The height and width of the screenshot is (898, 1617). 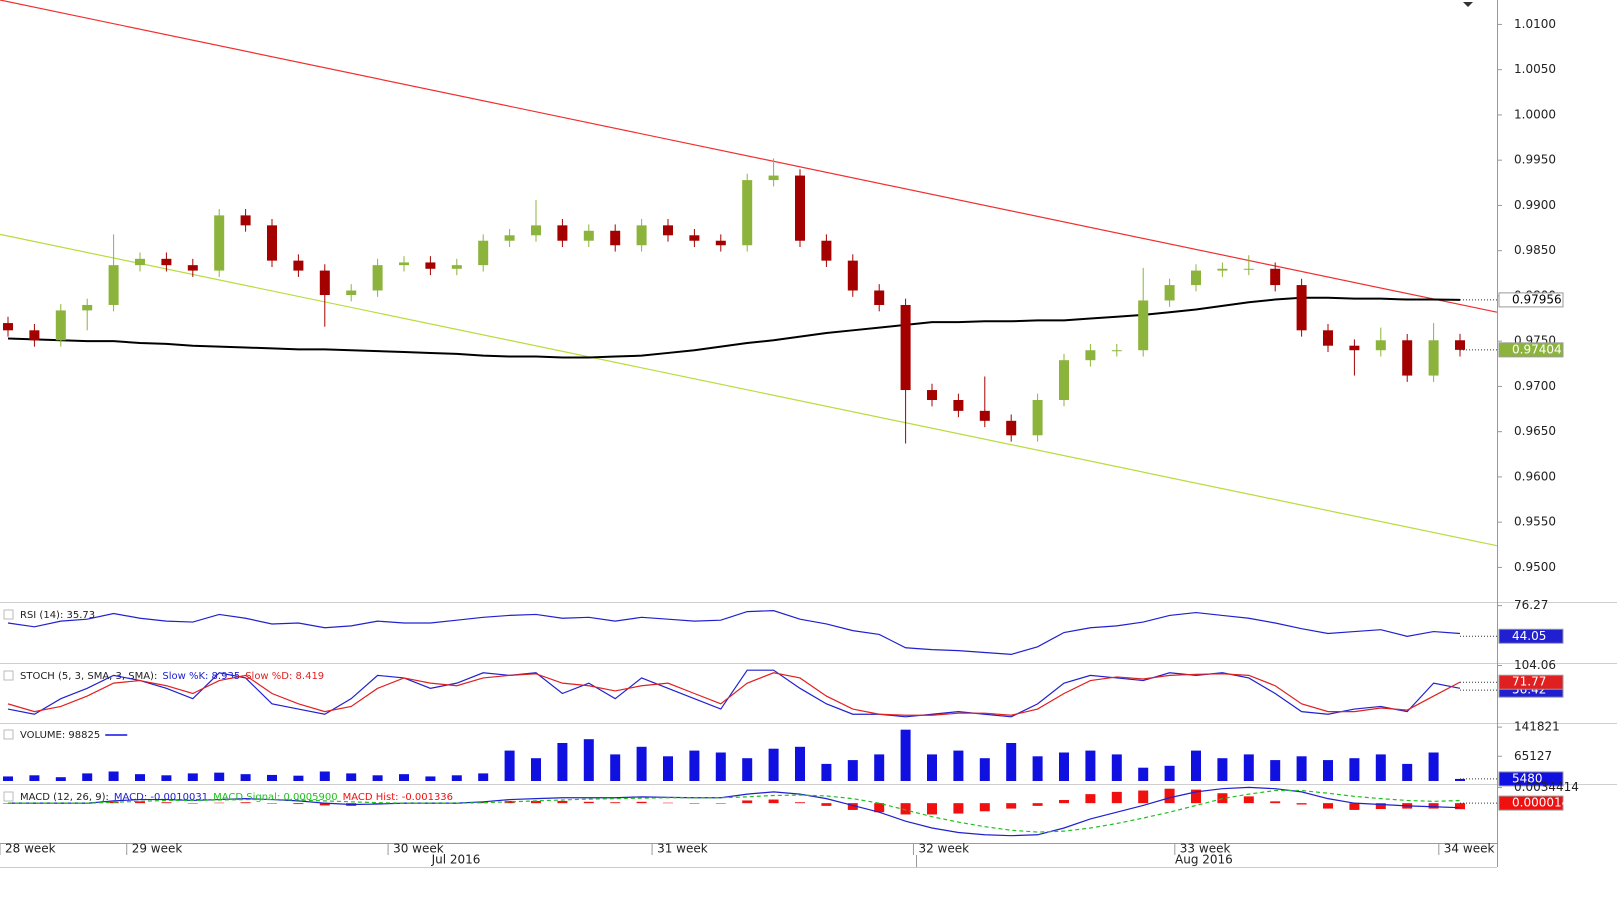 I want to click on y-tick-label: 0.9900, so click(x=1535, y=205).